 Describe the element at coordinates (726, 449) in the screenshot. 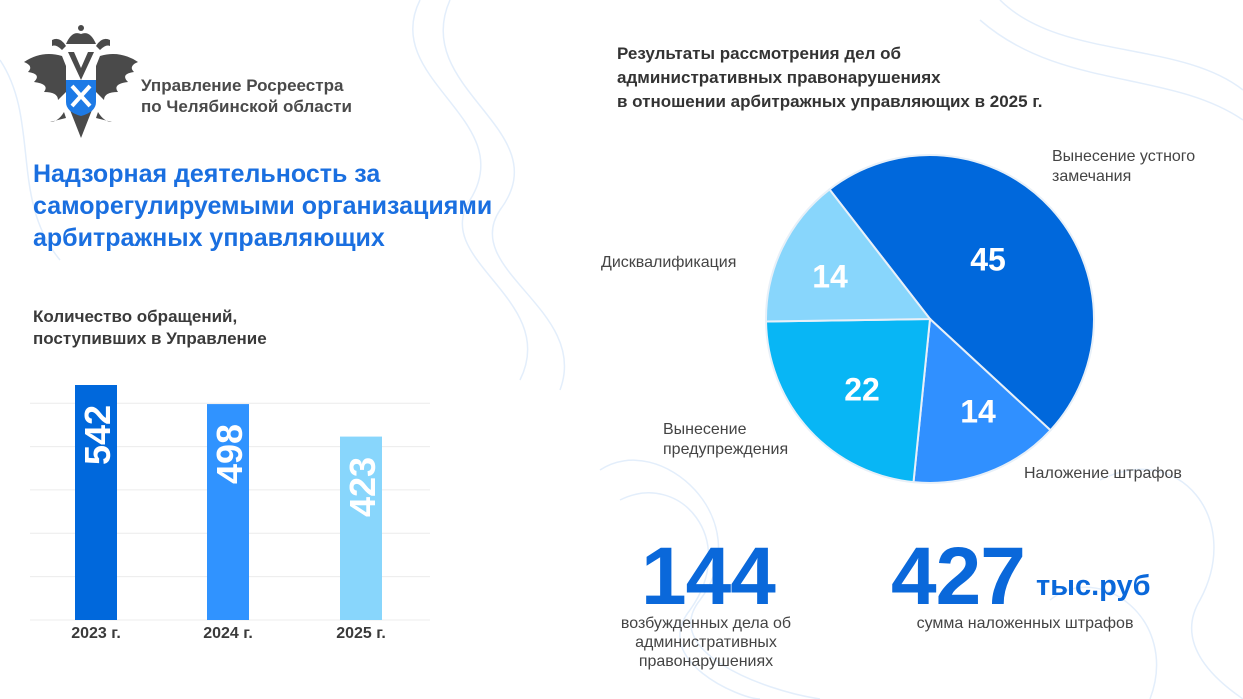

I see `pie-label-line: предупреждения` at that location.